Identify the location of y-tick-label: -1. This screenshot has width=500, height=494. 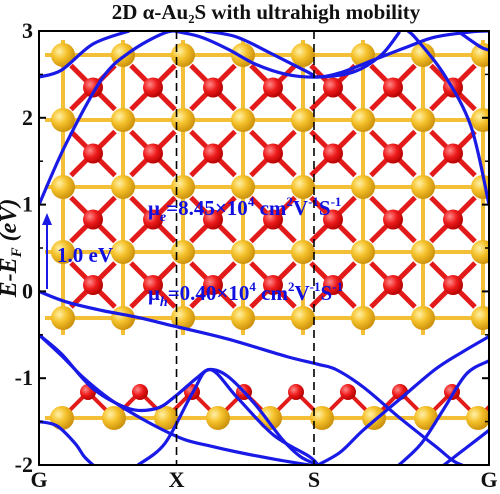
(24, 377).